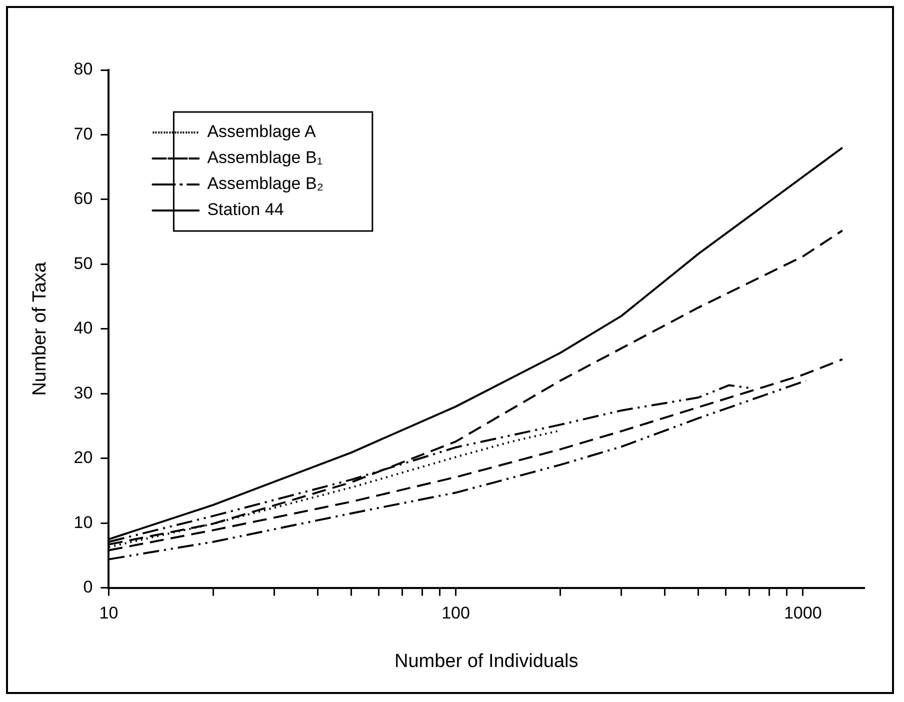 The image size is (904, 702). I want to click on y-tick-label: 20, so click(83, 458).